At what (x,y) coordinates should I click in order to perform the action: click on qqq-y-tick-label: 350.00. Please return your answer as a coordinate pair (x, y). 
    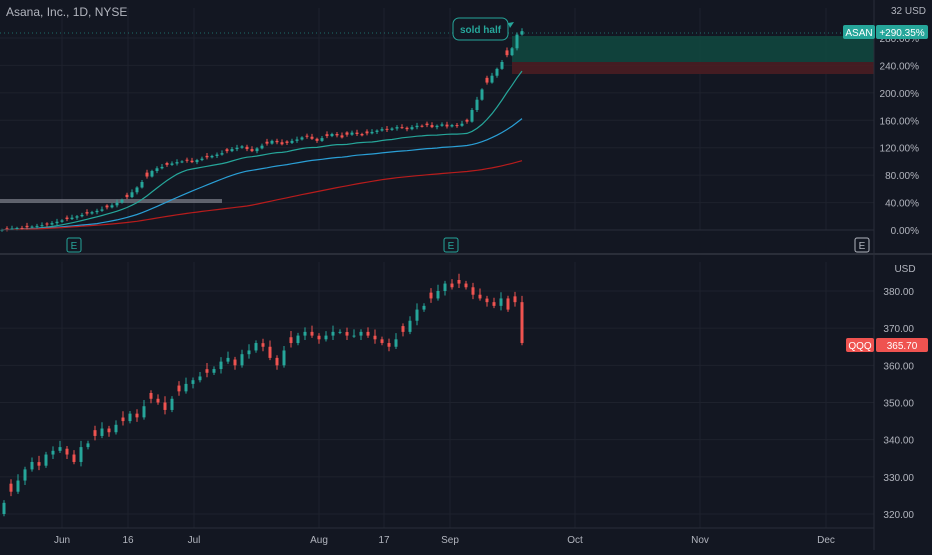
    Looking at the image, I should click on (898, 404).